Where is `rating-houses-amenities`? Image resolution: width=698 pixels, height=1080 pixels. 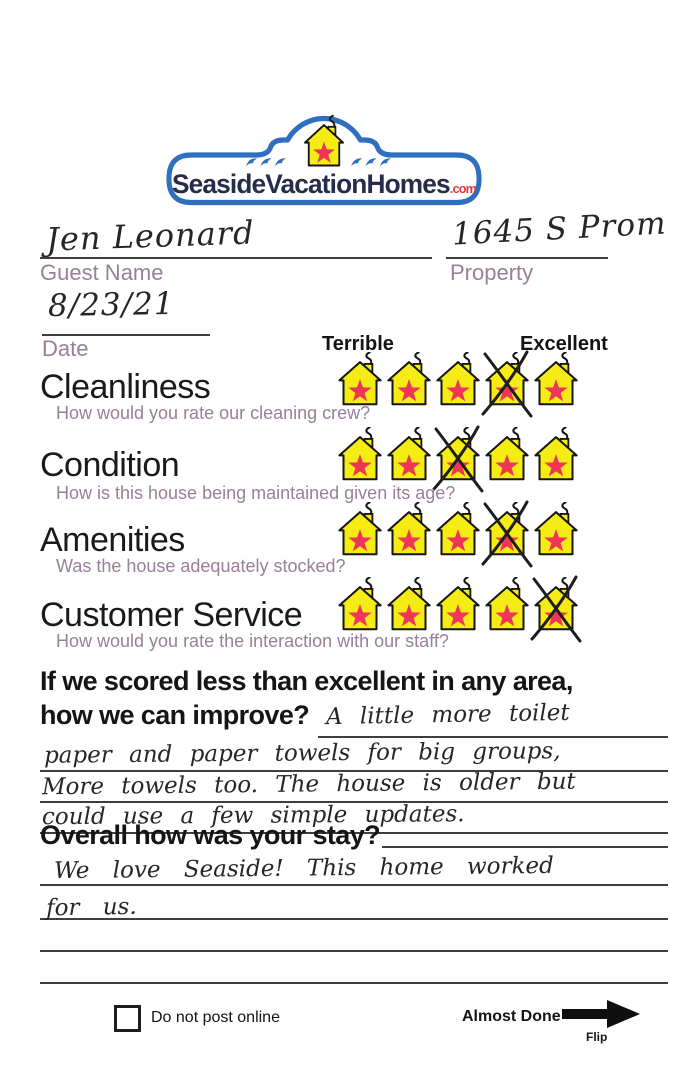 rating-houses-amenities is located at coordinates (458, 534).